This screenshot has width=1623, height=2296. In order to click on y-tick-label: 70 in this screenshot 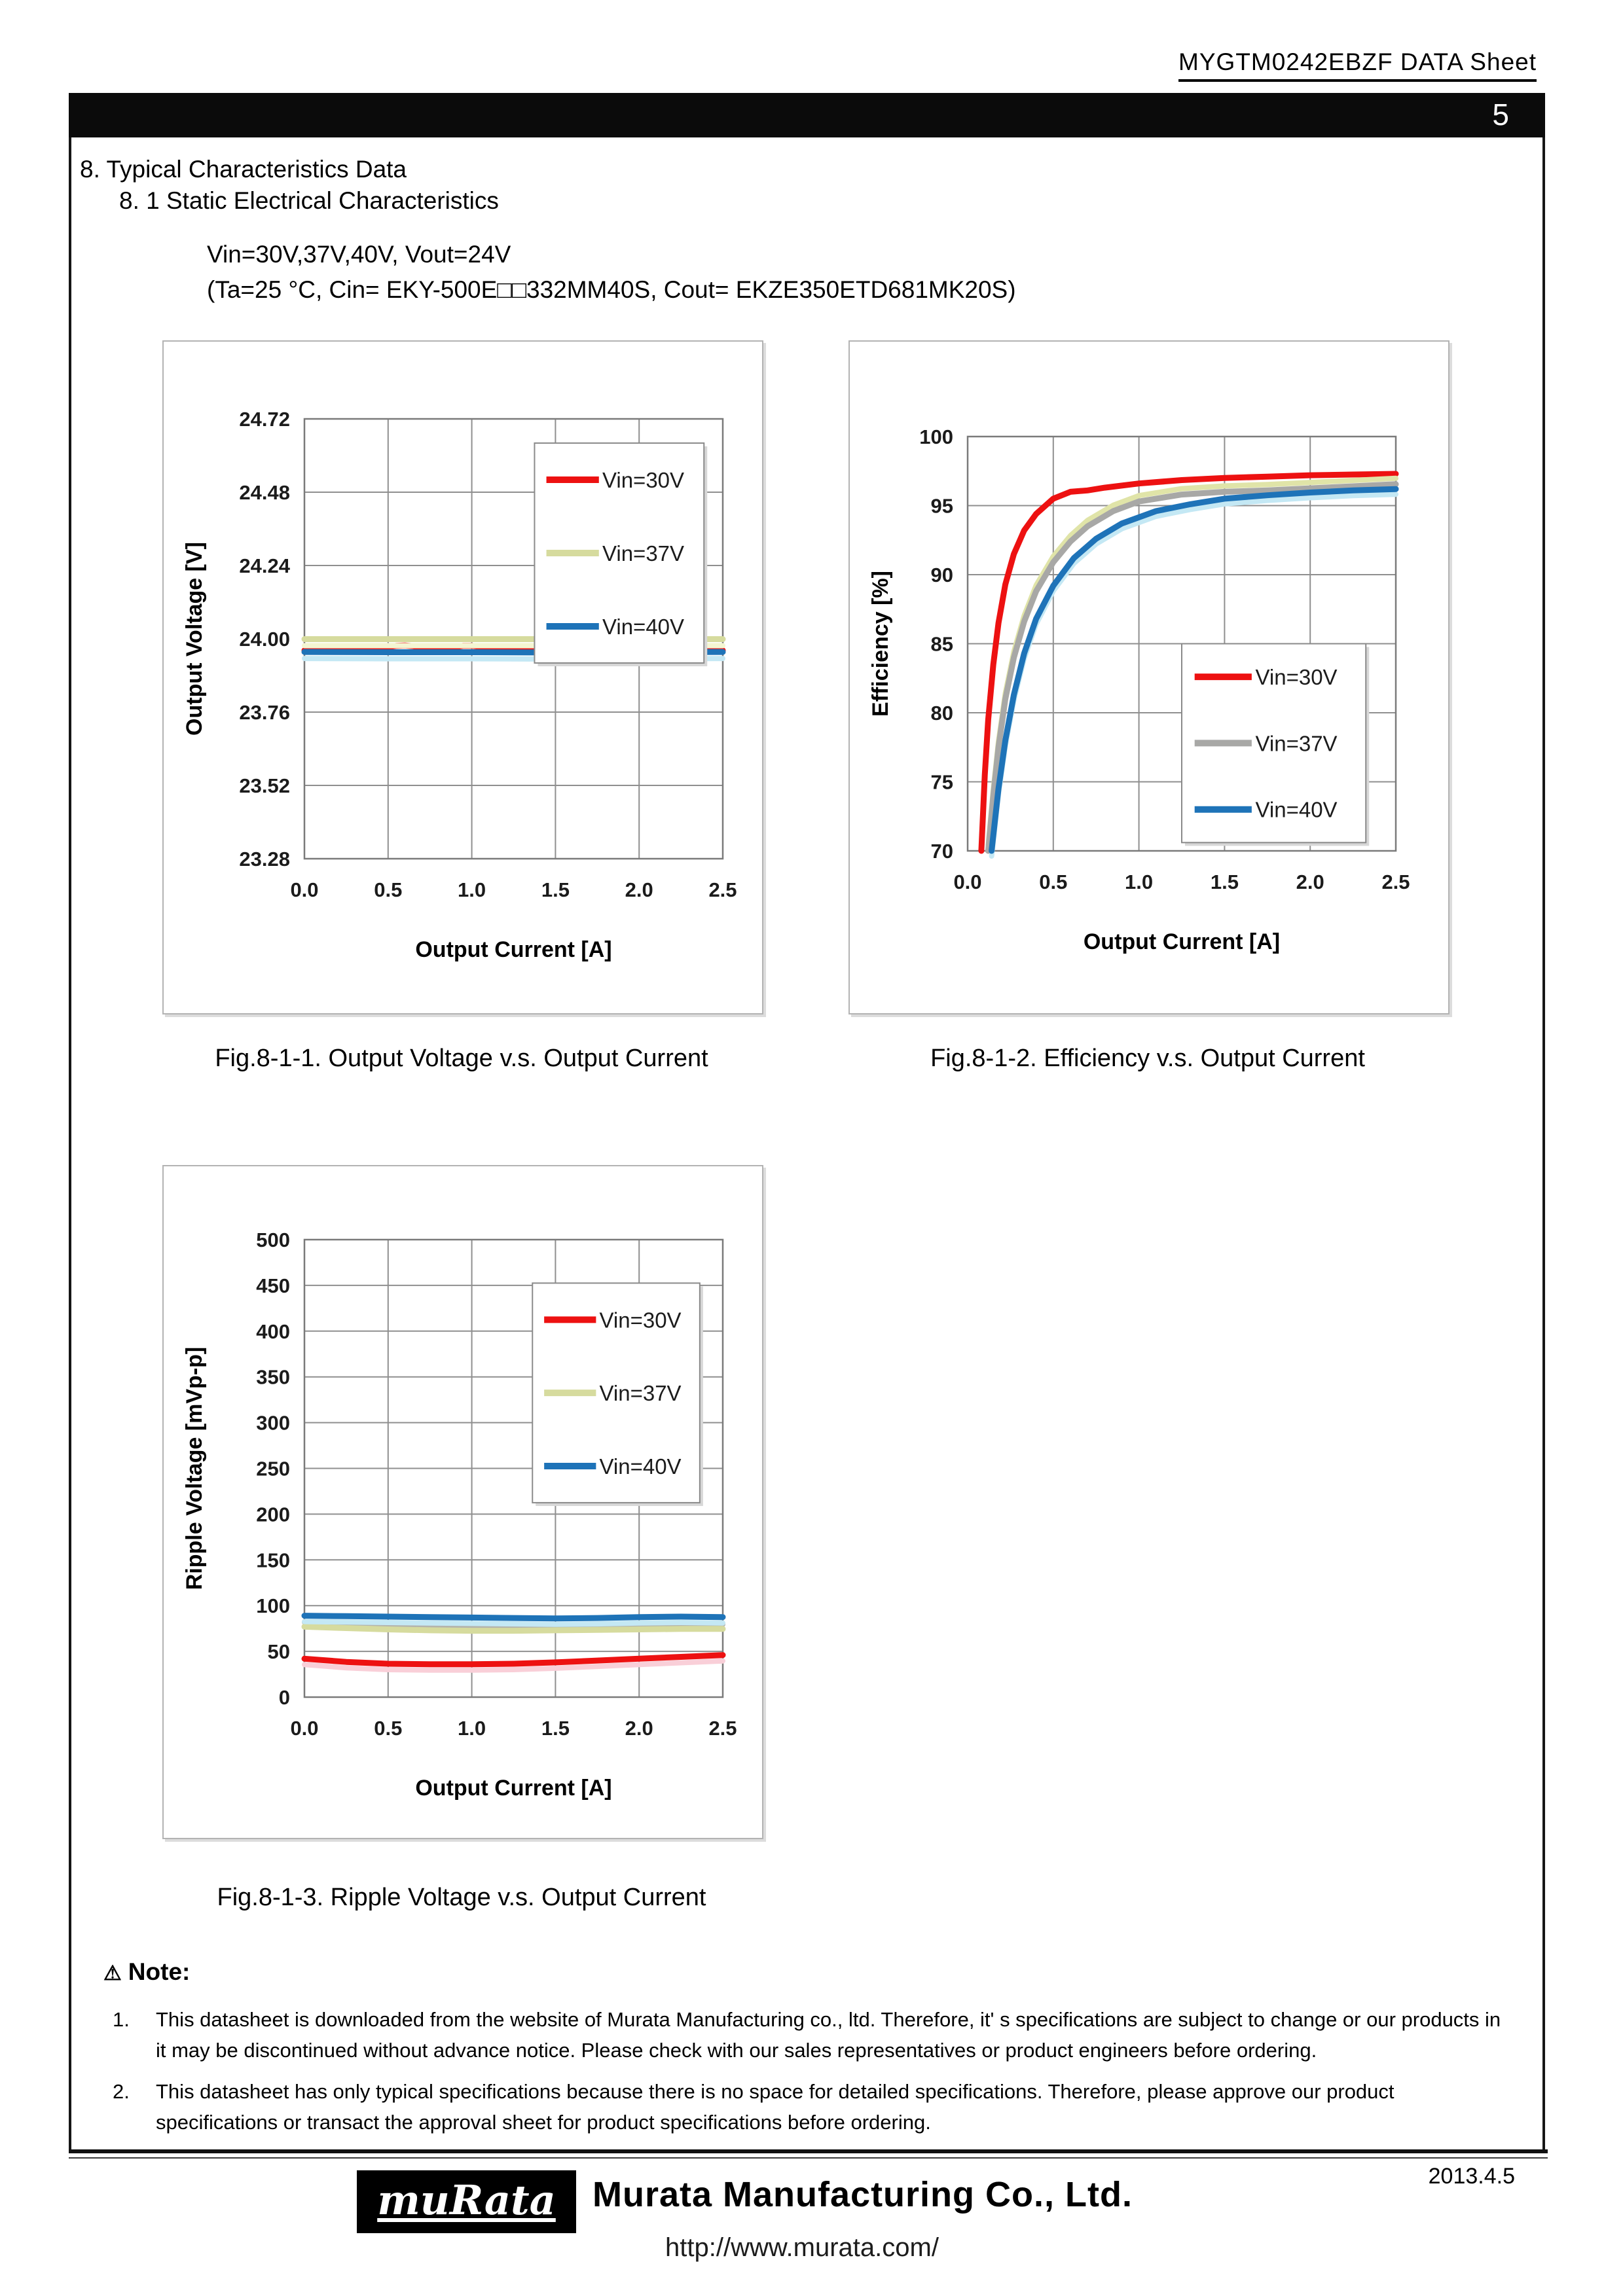, I will do `click(942, 851)`.